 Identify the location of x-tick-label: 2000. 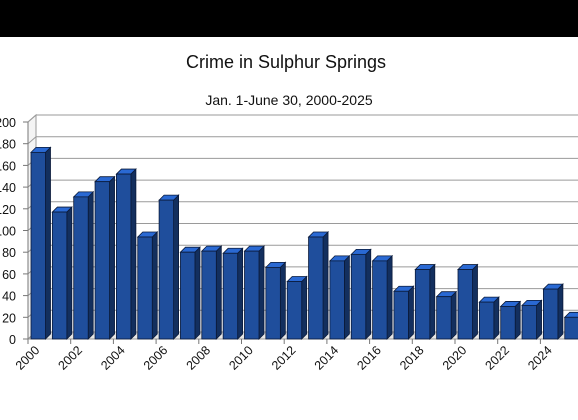
(28, 358).